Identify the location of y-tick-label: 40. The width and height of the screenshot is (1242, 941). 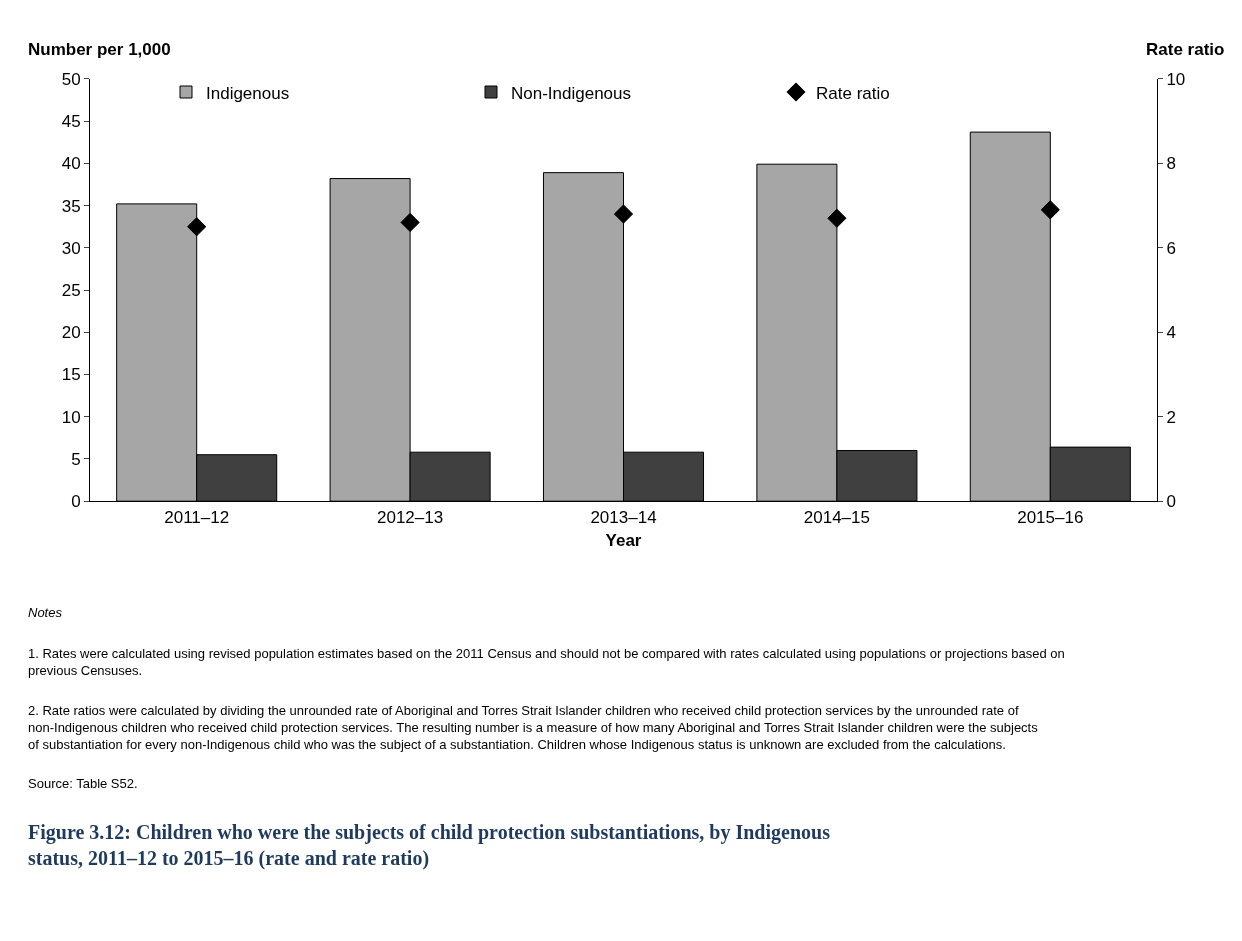
(71, 164).